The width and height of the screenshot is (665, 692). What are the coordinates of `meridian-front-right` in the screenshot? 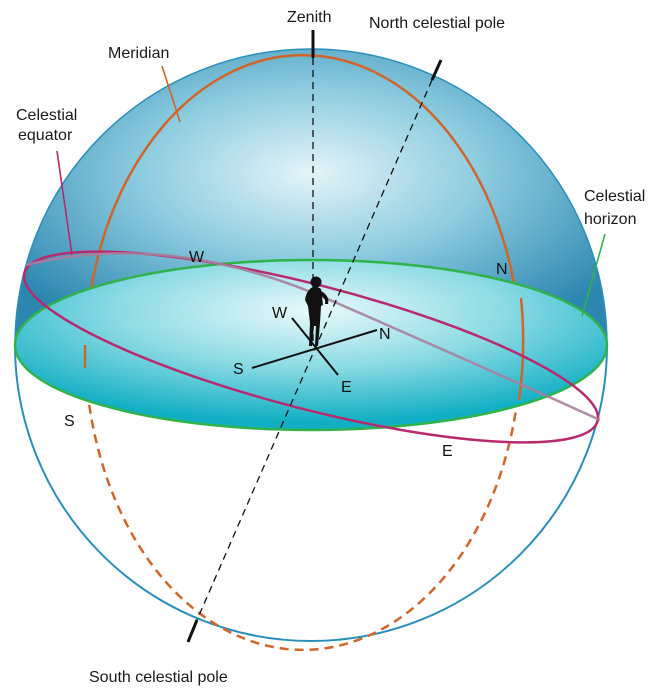 It's located at (521, 349).